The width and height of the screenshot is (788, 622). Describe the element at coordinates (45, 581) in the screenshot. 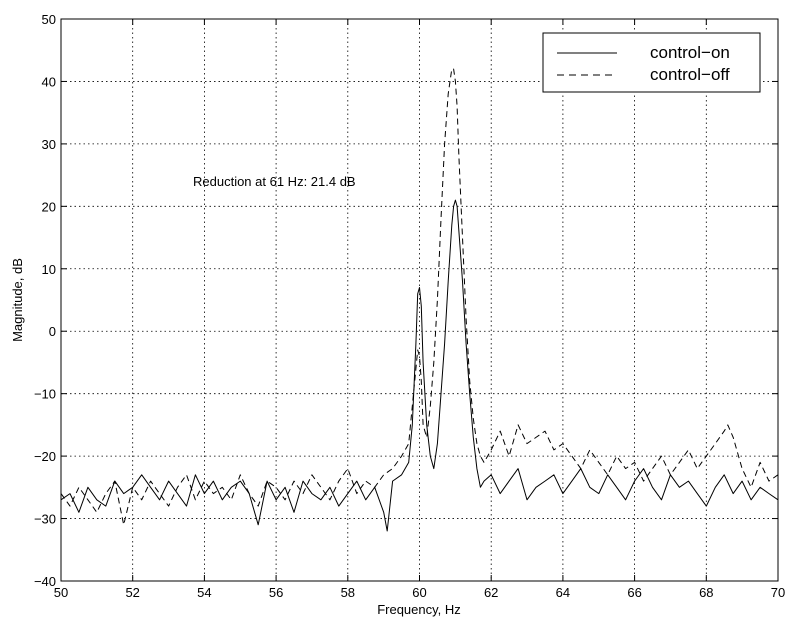

I see `y-tick-label: −40` at that location.